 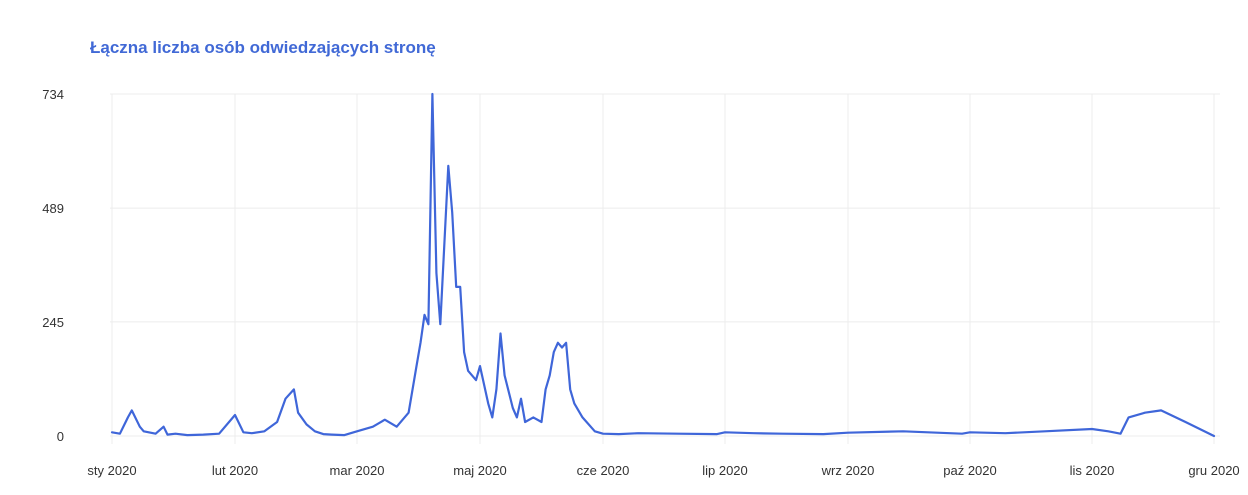 What do you see at coordinates (111, 470) in the screenshot?
I see `x-tick-label: sty 2020` at bounding box center [111, 470].